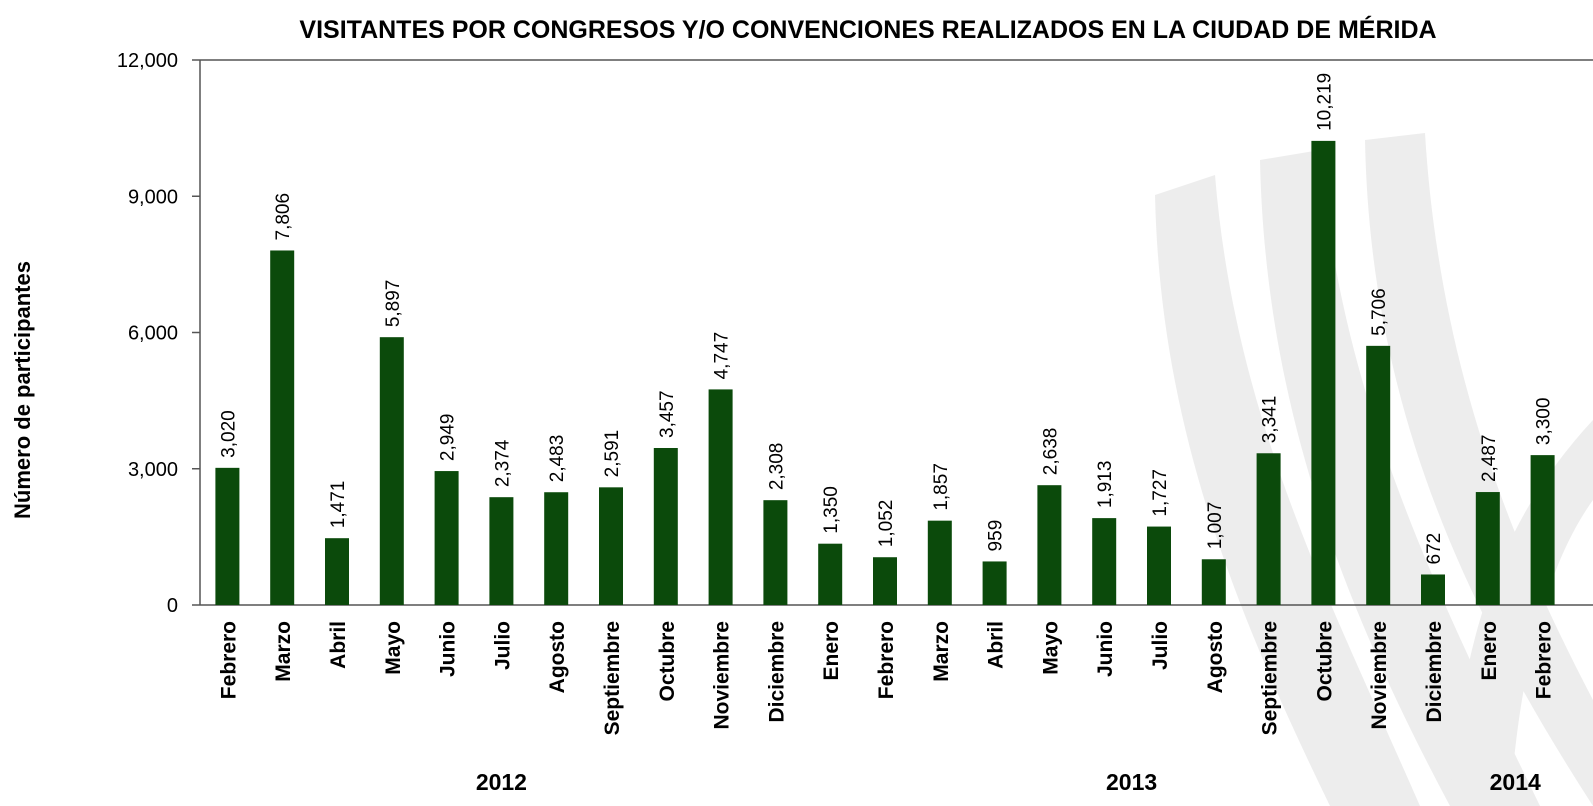 Image resolution: width=1593 pixels, height=806 pixels. Describe the element at coordinates (1215, 526) in the screenshot. I see `value-label: 1,007` at that location.